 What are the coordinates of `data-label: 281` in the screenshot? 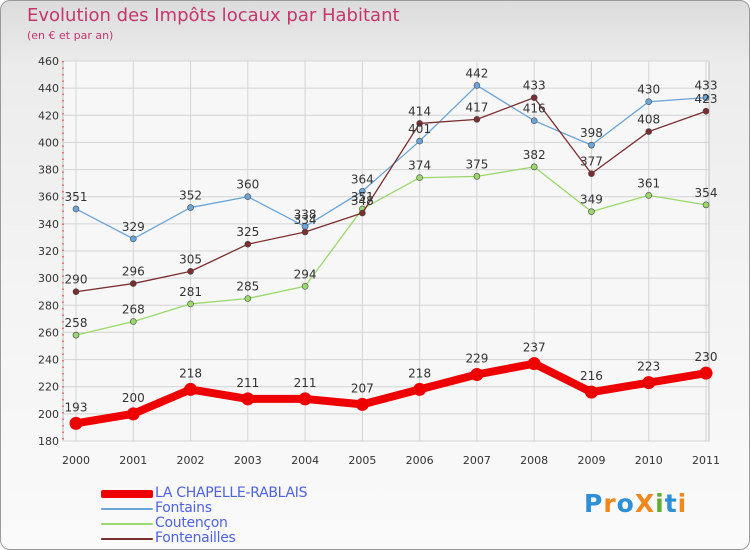 It's located at (190, 292).